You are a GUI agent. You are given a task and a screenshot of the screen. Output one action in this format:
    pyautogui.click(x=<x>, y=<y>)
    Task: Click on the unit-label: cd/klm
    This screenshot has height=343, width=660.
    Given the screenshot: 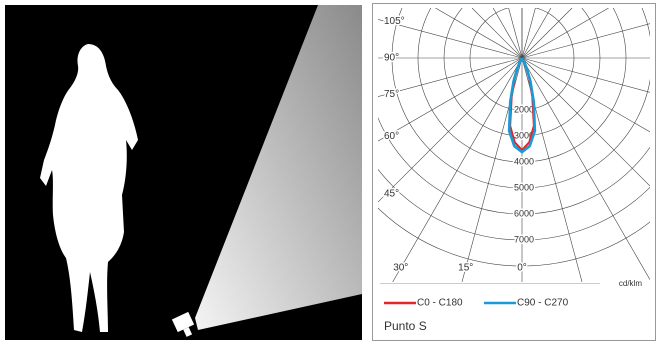 What is the action you would take?
    pyautogui.click(x=630, y=283)
    